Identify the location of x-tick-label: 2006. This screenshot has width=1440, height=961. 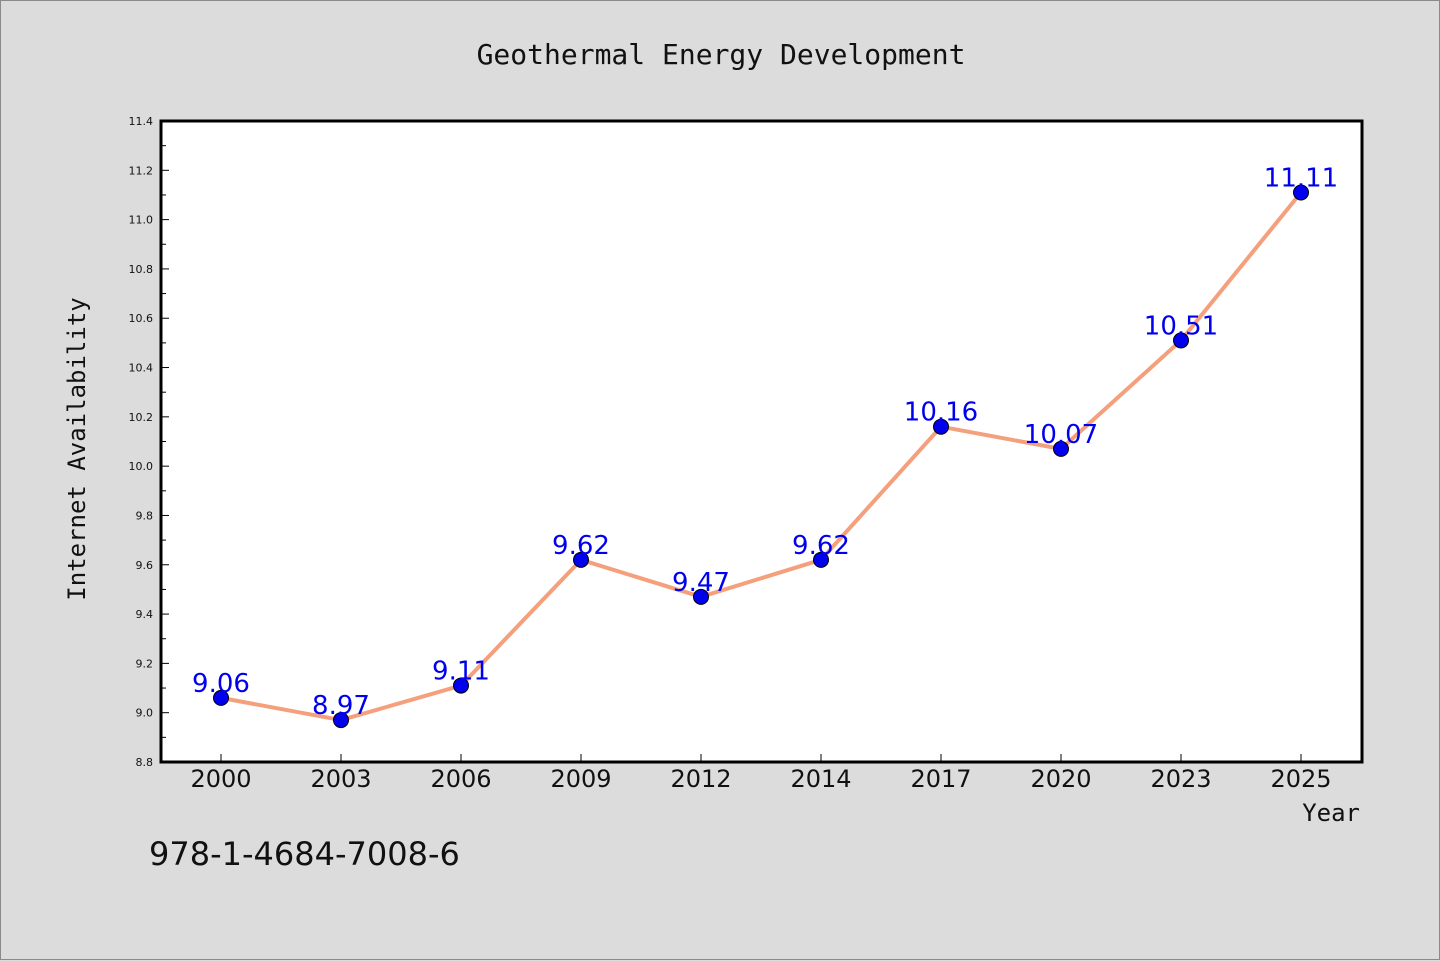
(460, 779).